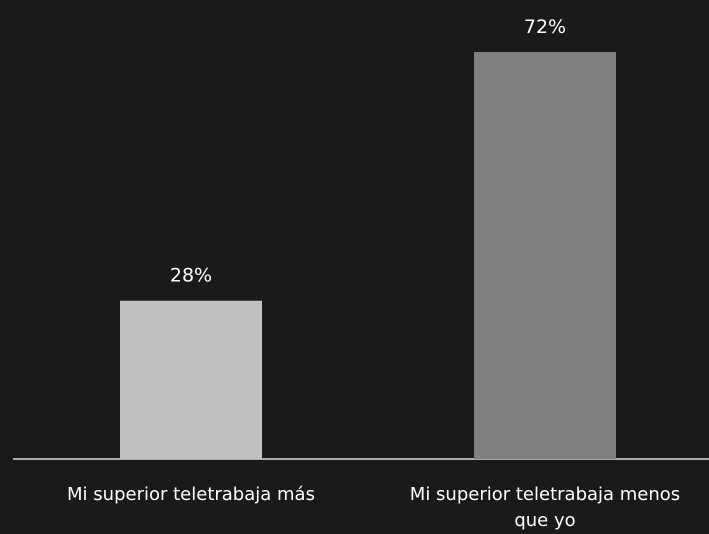 The image size is (709, 534). Describe the element at coordinates (191, 276) in the screenshot. I see `data-label-1: 28%` at that location.